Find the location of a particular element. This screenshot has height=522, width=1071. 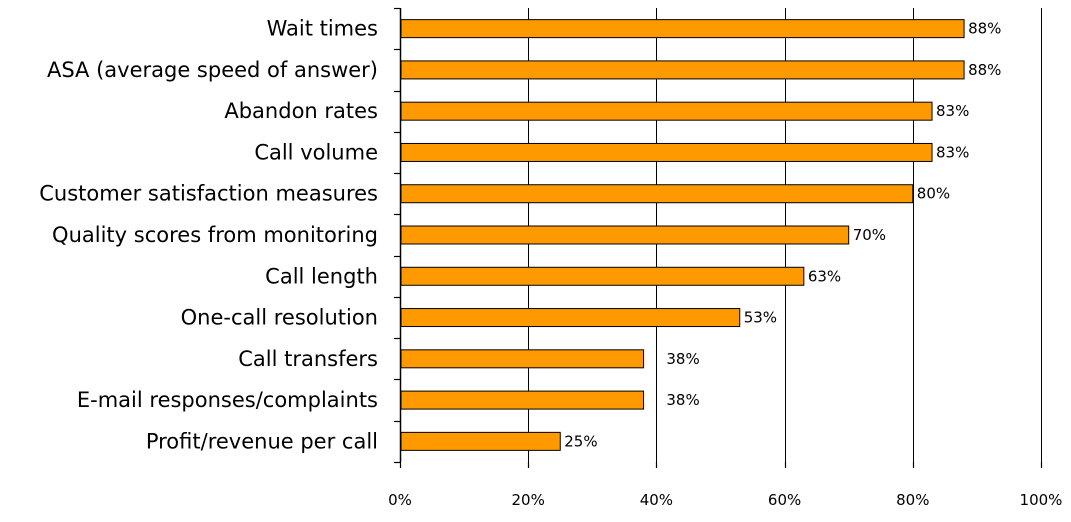

data-label: 25% is located at coordinates (580, 441).